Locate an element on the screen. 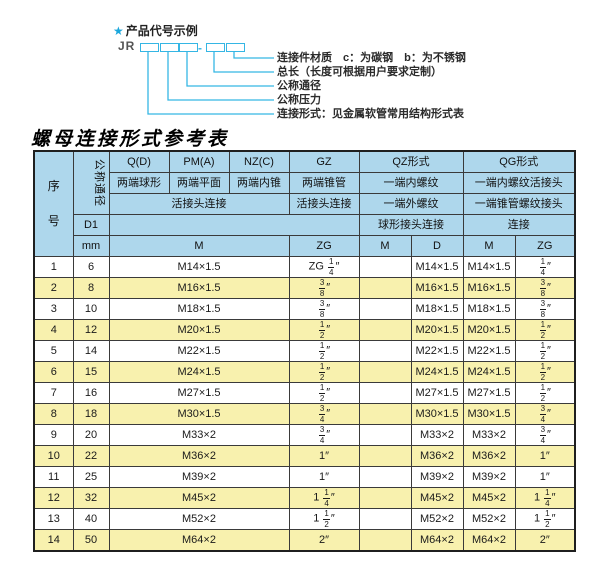  table-cell: M45×2 is located at coordinates (199, 498).